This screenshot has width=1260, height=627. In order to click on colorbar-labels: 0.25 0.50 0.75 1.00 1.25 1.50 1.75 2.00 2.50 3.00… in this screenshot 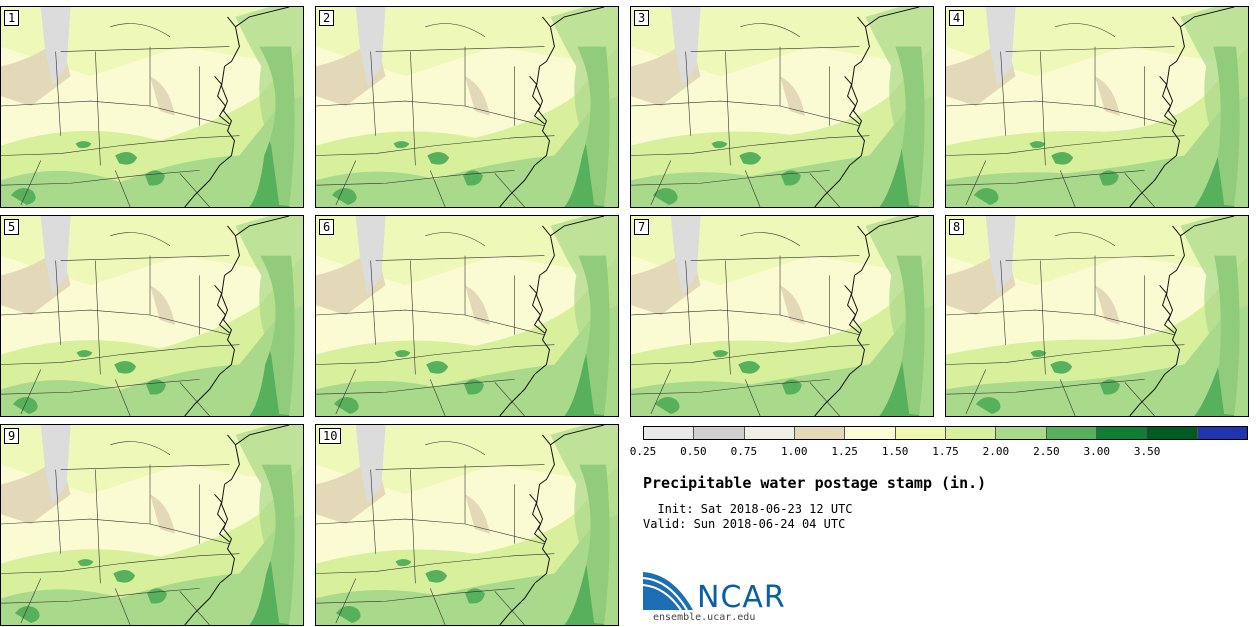, I will do `click(940, 452)`.